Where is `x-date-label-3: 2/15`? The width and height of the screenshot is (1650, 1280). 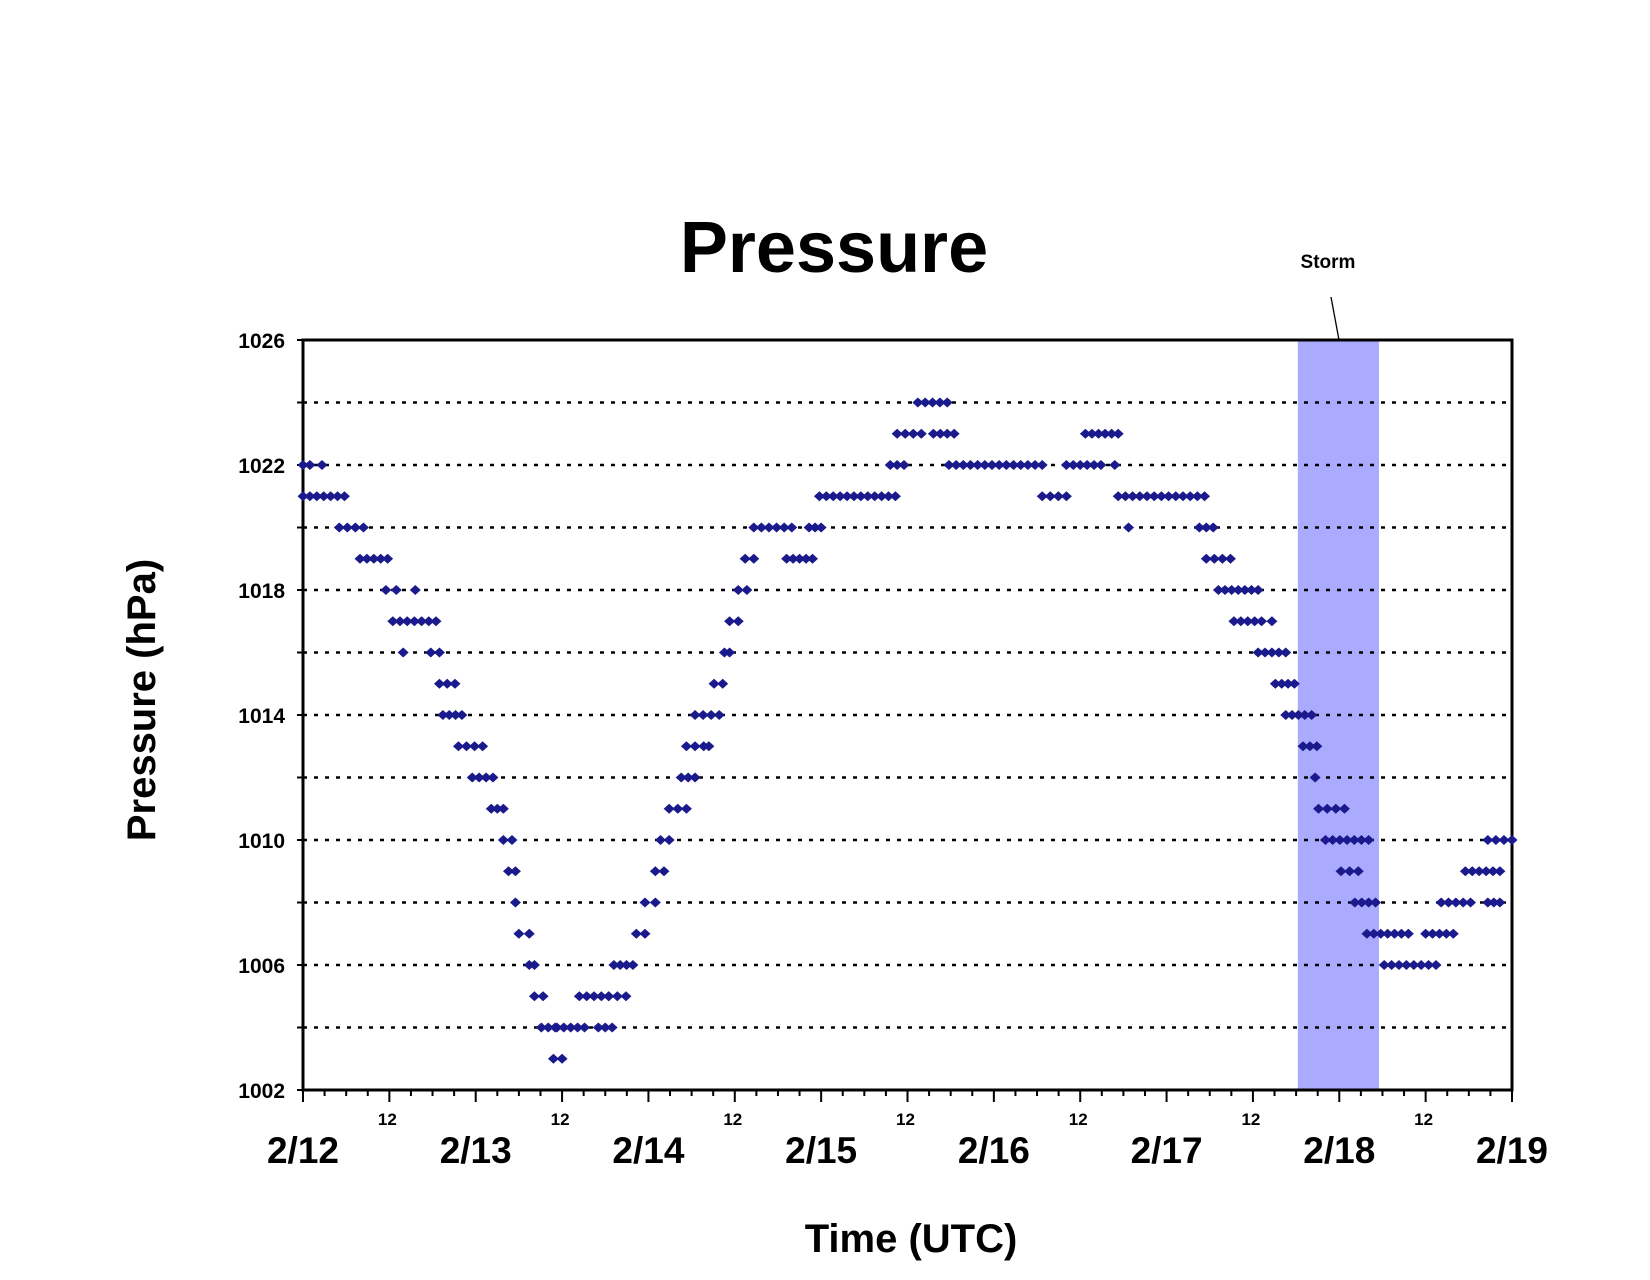 x-date-label-3: 2/15 is located at coordinates (821, 1150).